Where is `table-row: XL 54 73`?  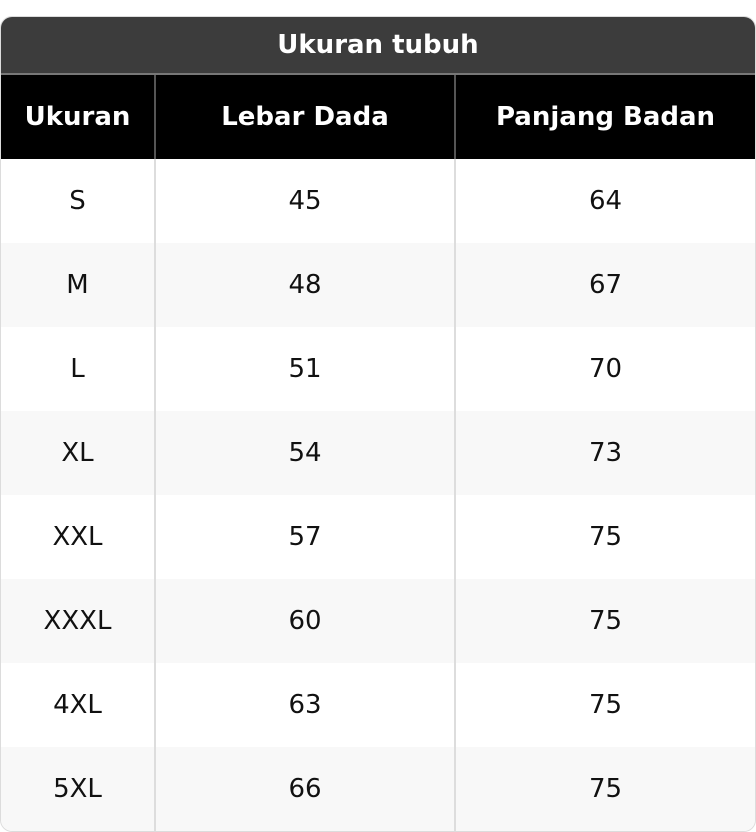
table-row: XL 54 73 is located at coordinates (378, 453).